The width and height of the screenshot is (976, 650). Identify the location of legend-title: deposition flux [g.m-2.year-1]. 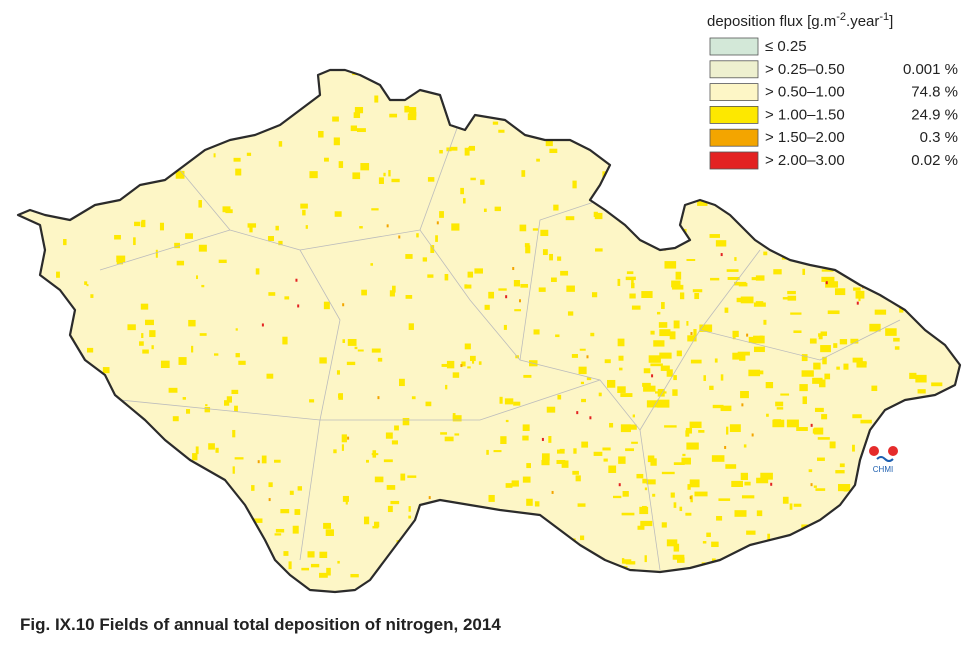
(800, 20).